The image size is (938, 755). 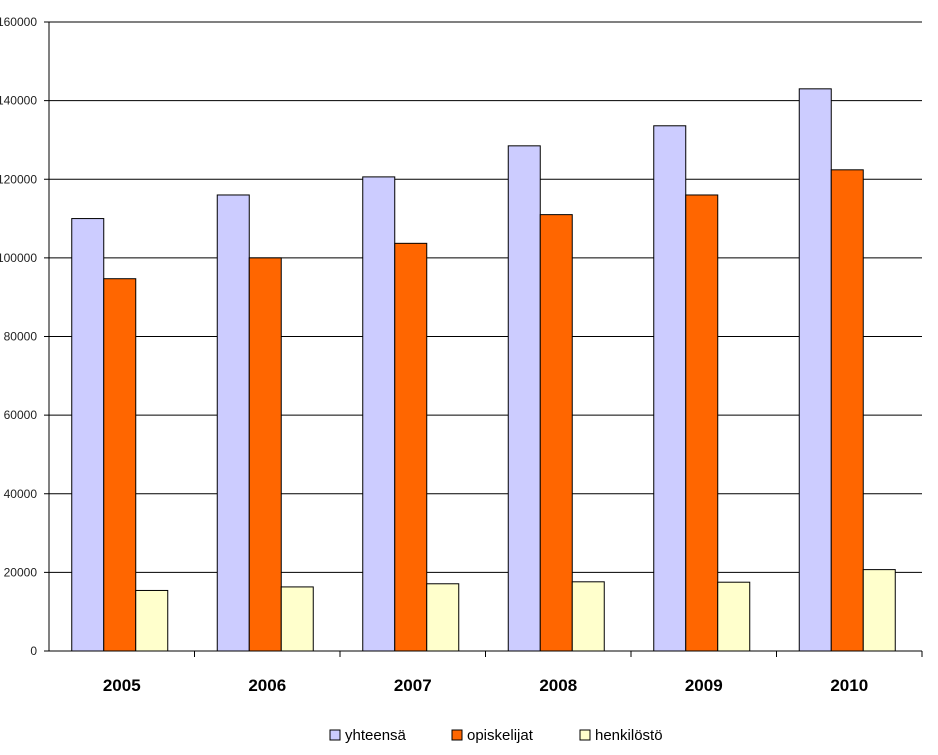 I want to click on legend-label-henkilöstö: henkilöstö, so click(x=629, y=735).